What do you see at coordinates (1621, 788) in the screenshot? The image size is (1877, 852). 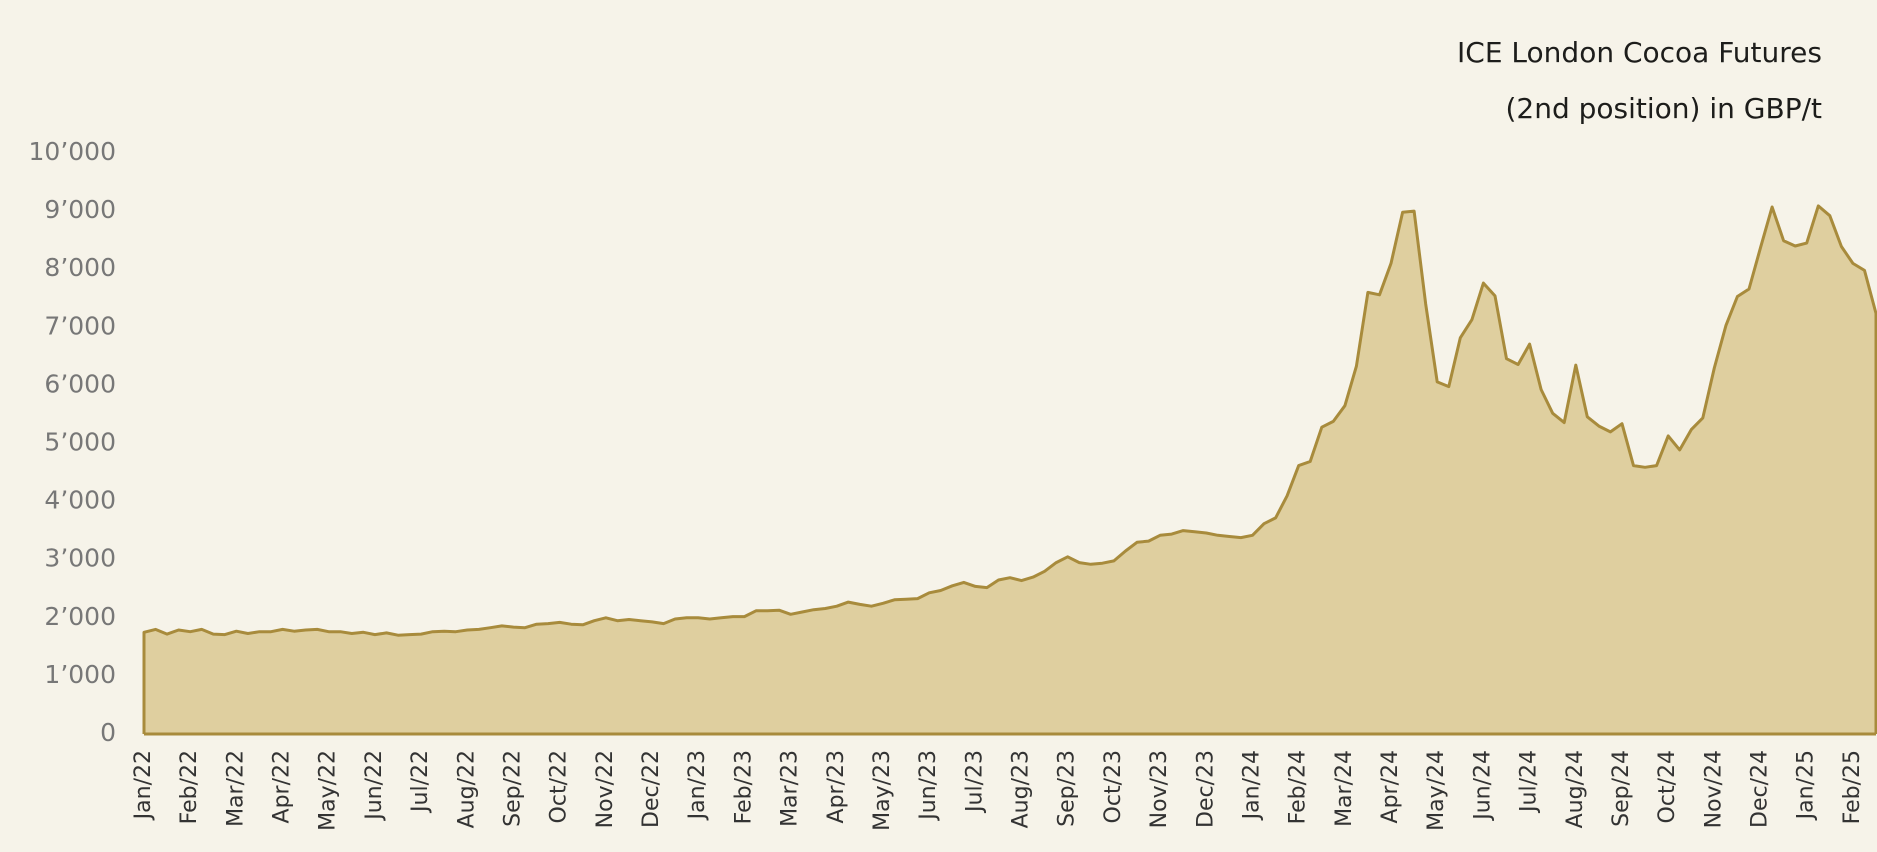 I see `x-tick-label: Sep/24` at bounding box center [1621, 788].